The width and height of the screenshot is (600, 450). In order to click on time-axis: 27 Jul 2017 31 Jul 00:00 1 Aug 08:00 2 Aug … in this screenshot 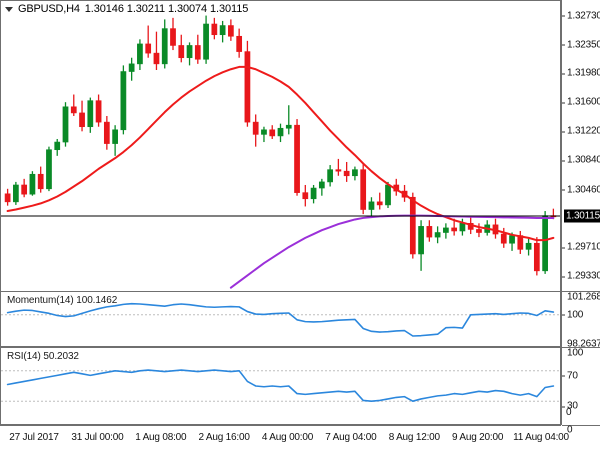, I will do `click(300, 428)`.